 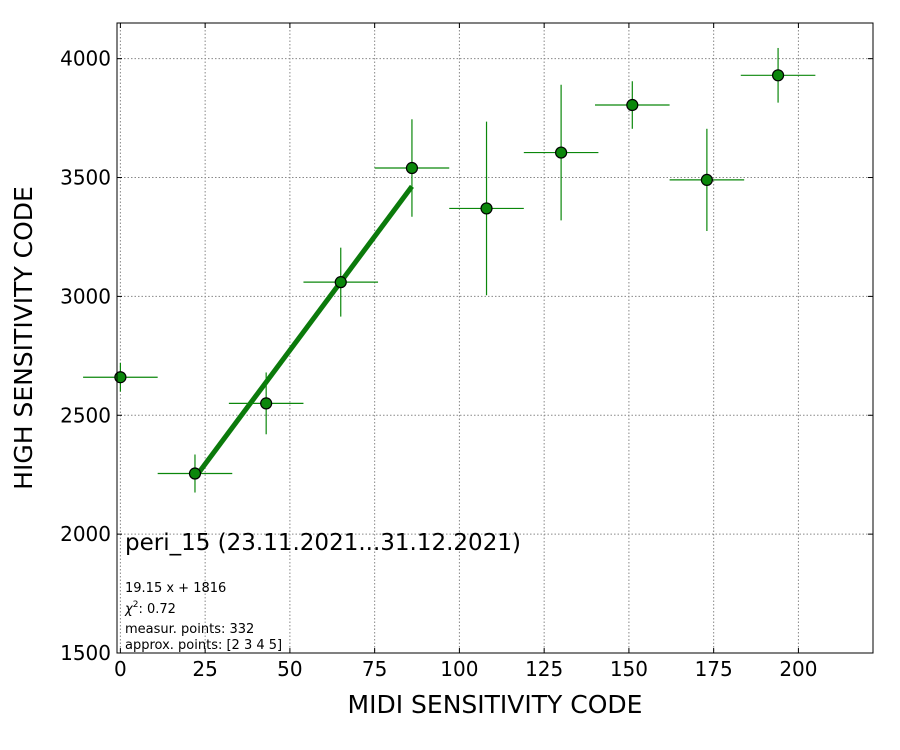 I want to click on measur-points: measur. points: 332, so click(x=189, y=629).